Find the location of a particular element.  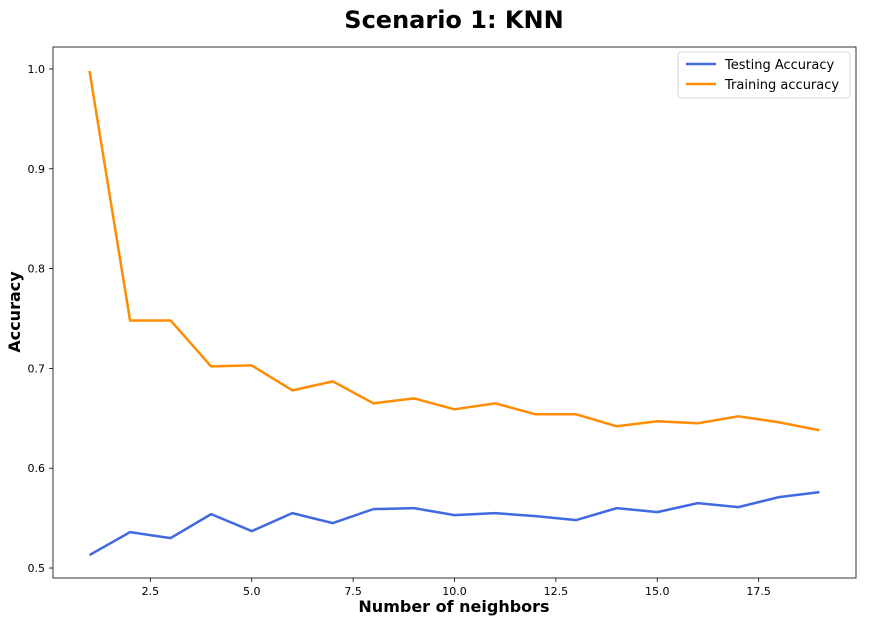

x-tick-label: 2.5 is located at coordinates (151, 591).